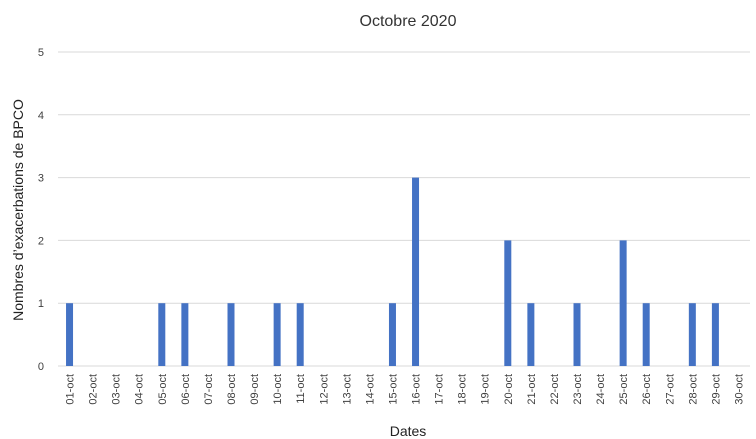 Image resolution: width=756 pixels, height=439 pixels. I want to click on x-tick-label: 17-oct, so click(440, 389).